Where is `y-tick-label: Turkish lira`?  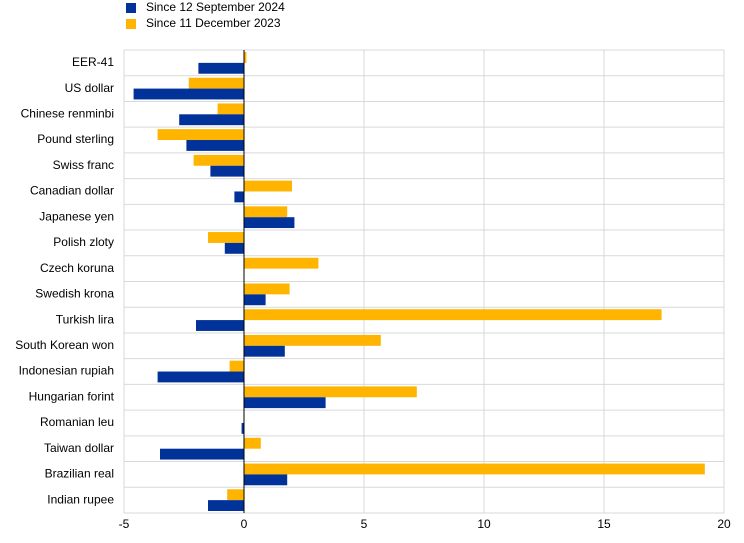 y-tick-label: Turkish lira is located at coordinates (85, 319).